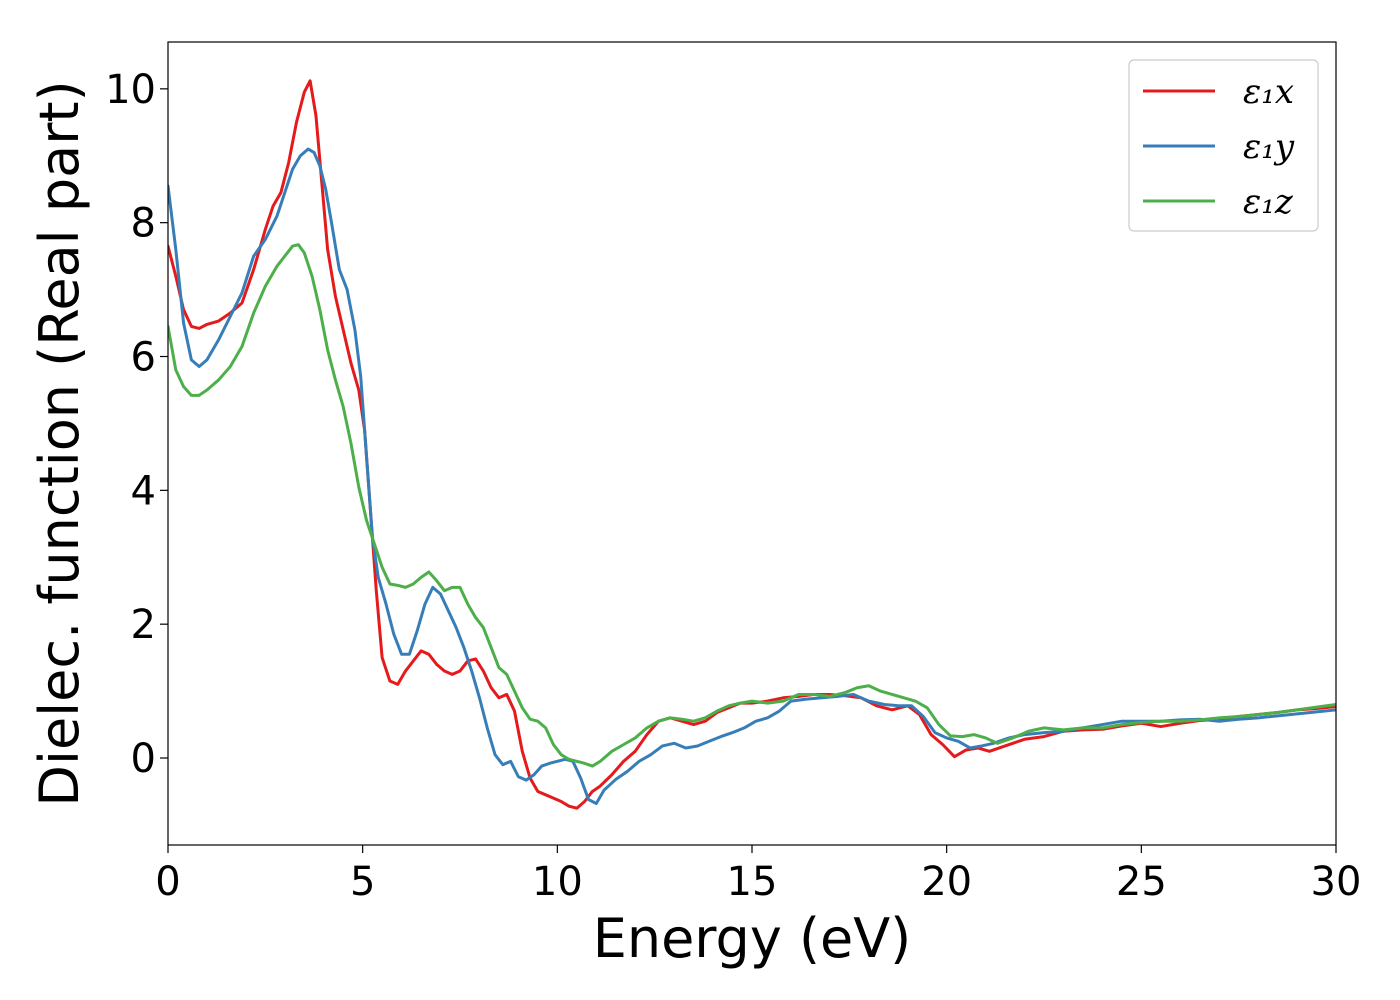 The height and width of the screenshot is (1000, 1400). Describe the element at coordinates (59, 443) in the screenshot. I see `y-axis-title: Dielec. function (Real part)` at that location.